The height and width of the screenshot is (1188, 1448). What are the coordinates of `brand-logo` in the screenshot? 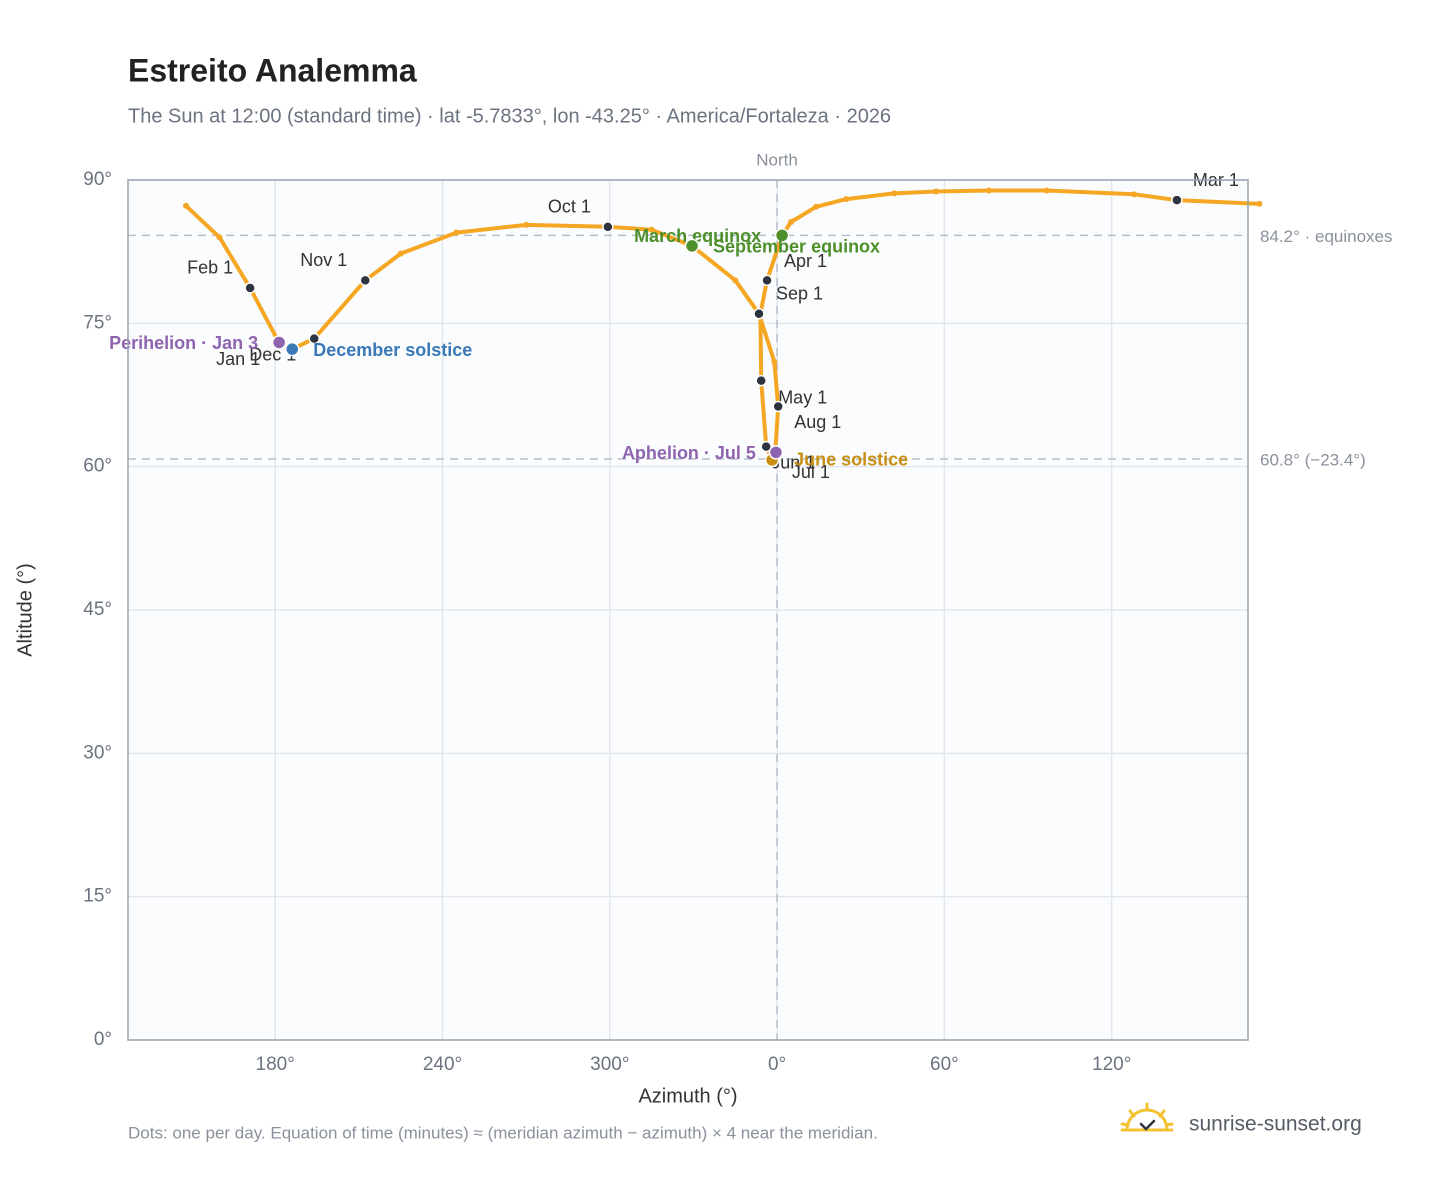 It's located at (1147, 1117).